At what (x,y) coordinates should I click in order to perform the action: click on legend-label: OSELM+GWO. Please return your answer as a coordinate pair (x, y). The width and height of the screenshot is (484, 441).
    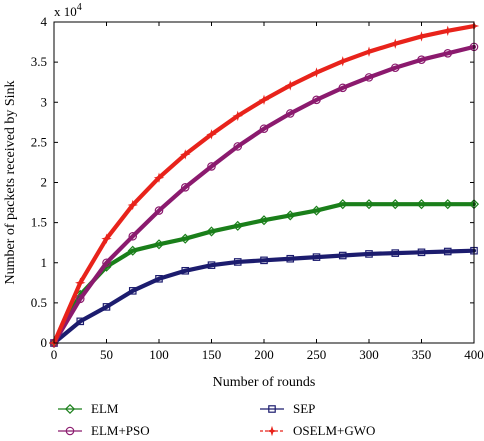
    Looking at the image, I should click on (334, 430).